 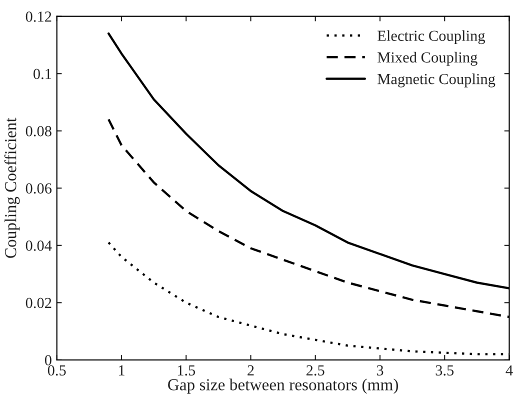 What do you see at coordinates (437, 80) in the screenshot?
I see `legend-label: Magnetic Coupling` at bounding box center [437, 80].